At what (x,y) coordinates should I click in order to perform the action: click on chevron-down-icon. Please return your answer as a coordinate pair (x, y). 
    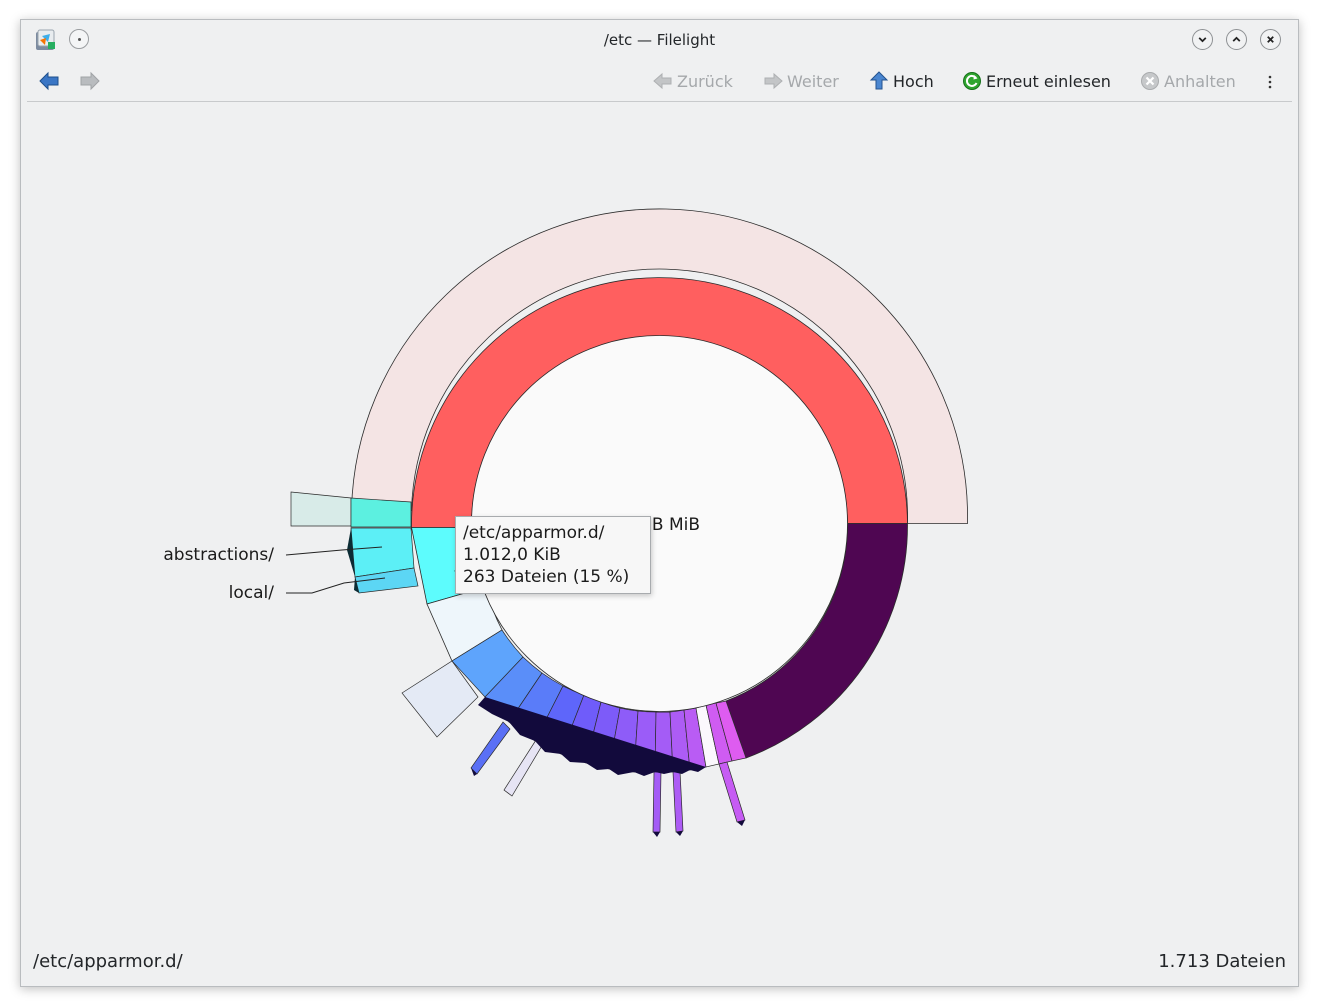
    Looking at the image, I should click on (1202, 40).